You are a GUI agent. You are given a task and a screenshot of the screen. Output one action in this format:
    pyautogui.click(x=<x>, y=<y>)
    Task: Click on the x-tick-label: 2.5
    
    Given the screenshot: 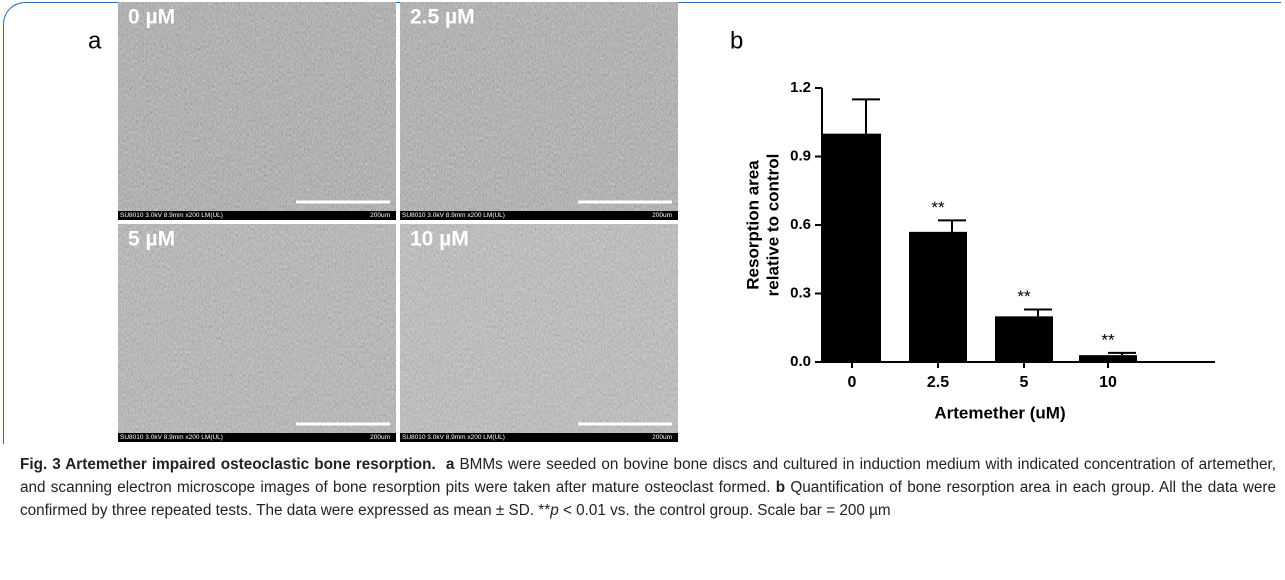 What is the action you would take?
    pyautogui.click(x=938, y=382)
    